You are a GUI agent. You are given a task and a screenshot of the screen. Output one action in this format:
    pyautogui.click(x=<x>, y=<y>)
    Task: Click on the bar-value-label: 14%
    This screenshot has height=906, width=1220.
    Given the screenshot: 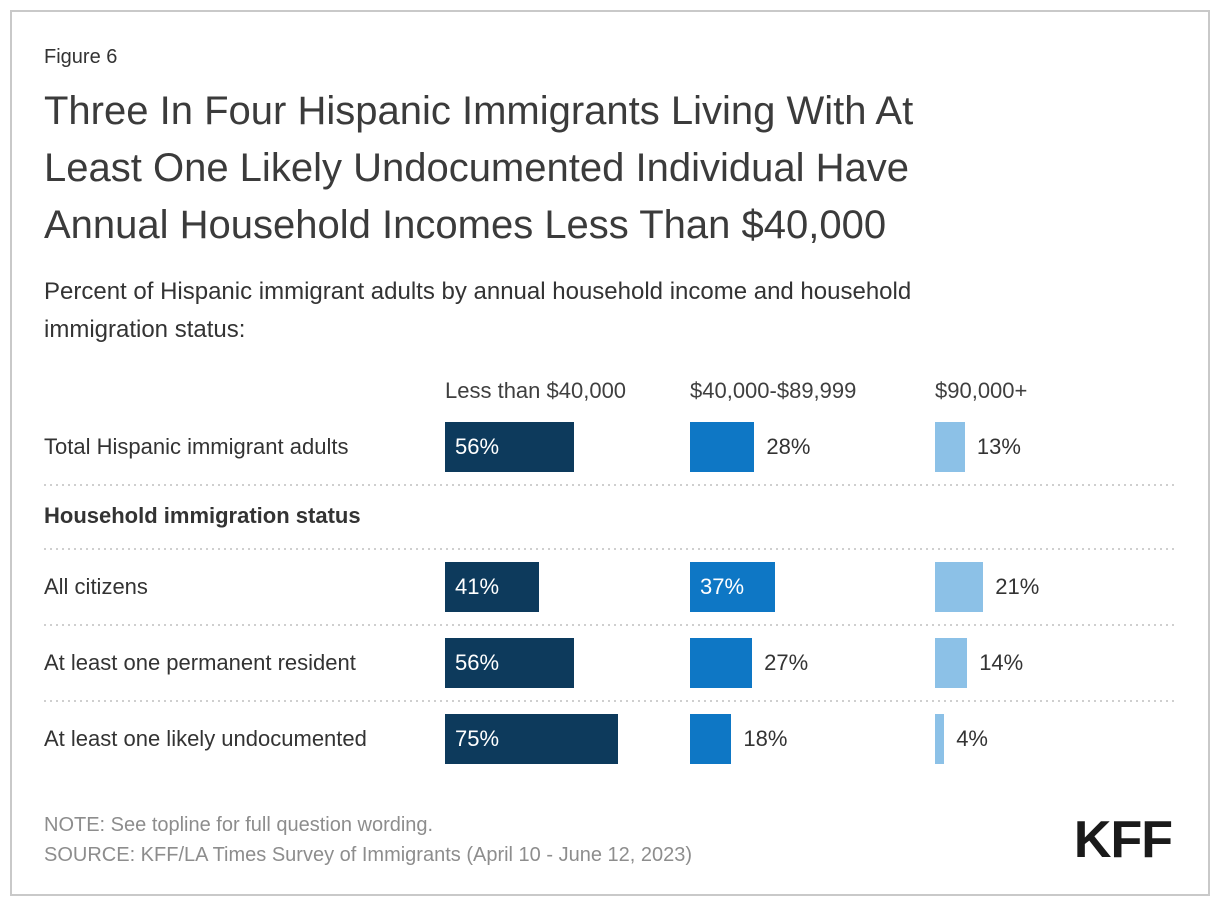 What is the action you would take?
    pyautogui.click(x=1001, y=662)
    